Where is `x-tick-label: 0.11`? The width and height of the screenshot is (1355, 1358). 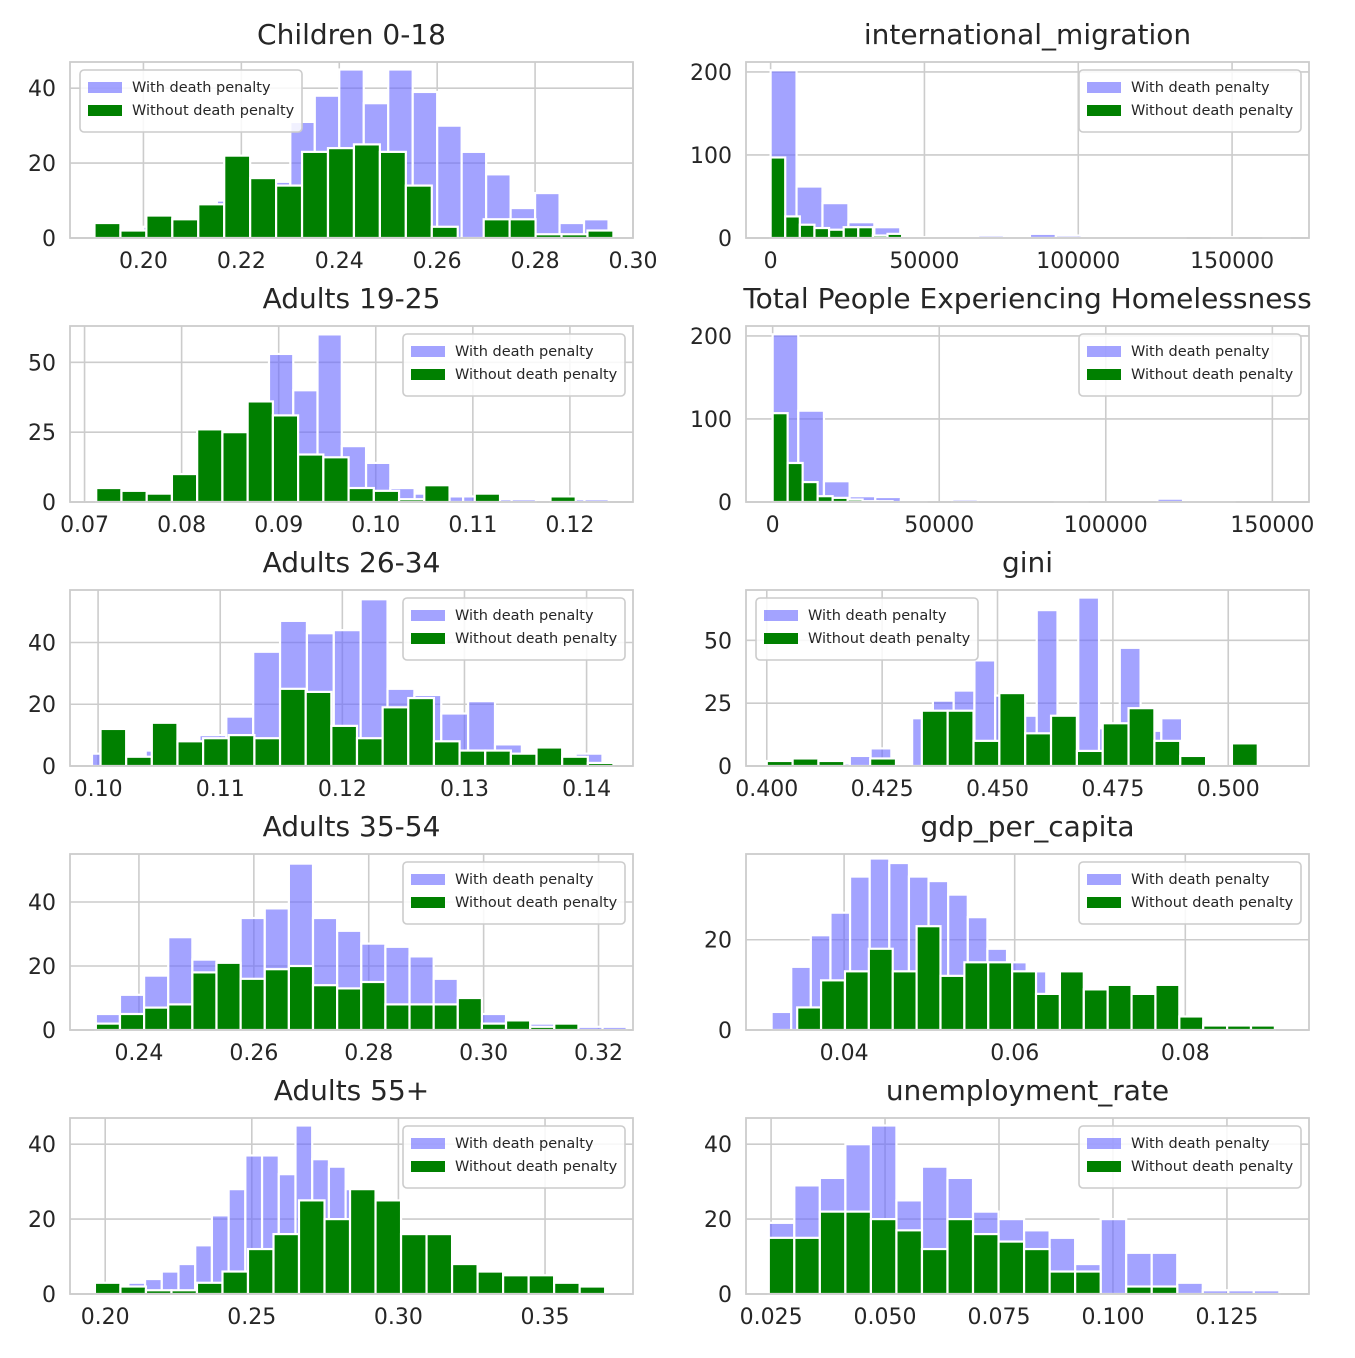 x-tick-label: 0.11 is located at coordinates (220, 789).